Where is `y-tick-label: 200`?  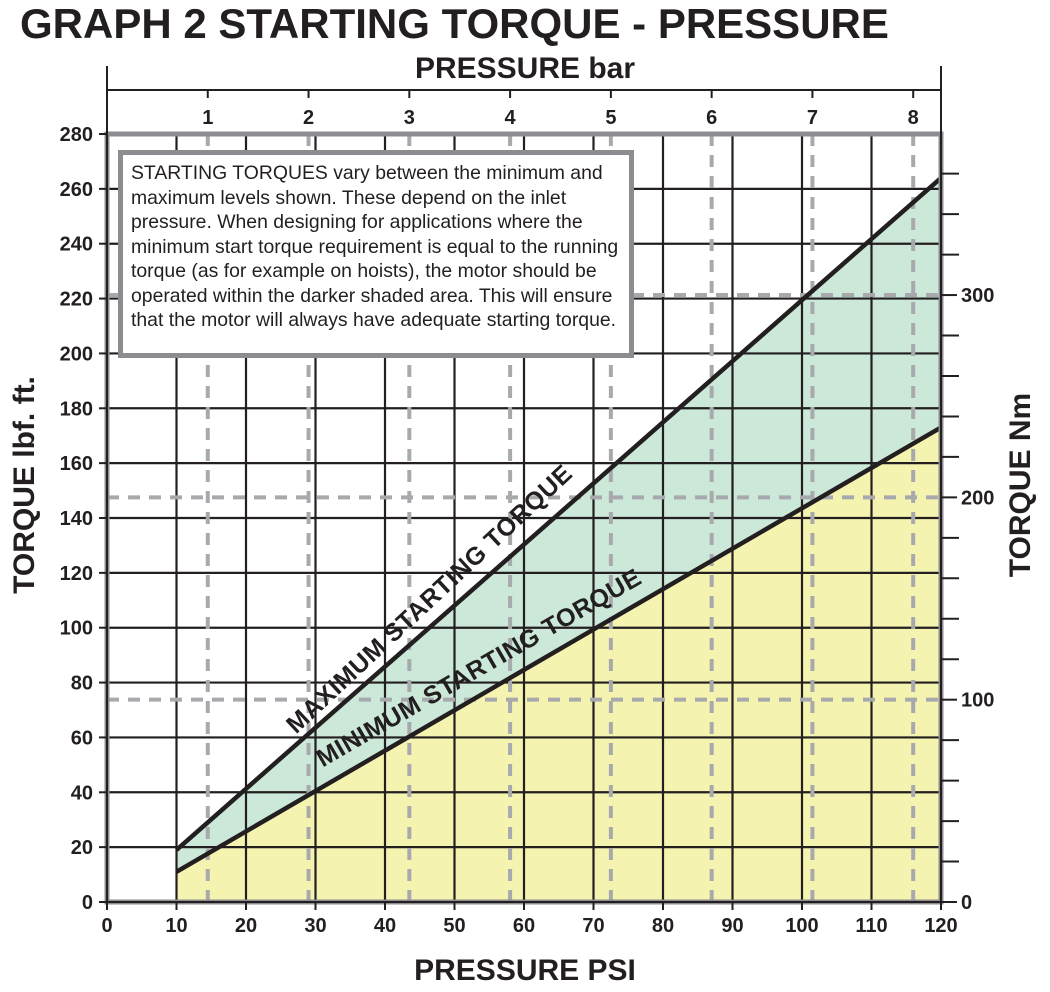
y-tick-label: 200 is located at coordinates (76, 354).